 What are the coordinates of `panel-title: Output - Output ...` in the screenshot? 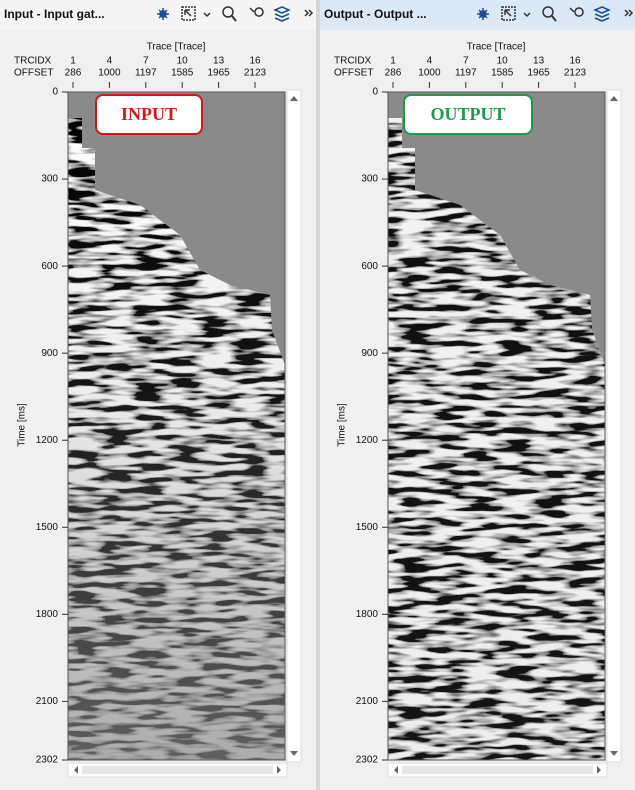 It's located at (375, 14).